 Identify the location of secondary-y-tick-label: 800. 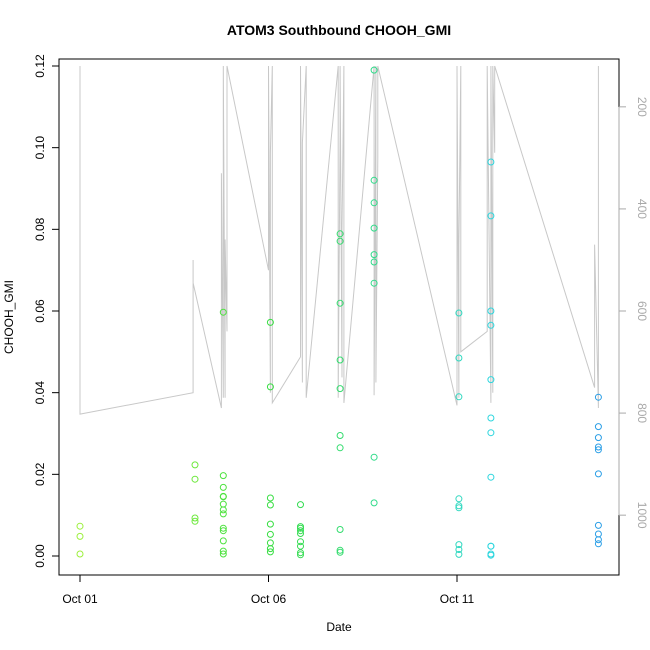
(642, 413).